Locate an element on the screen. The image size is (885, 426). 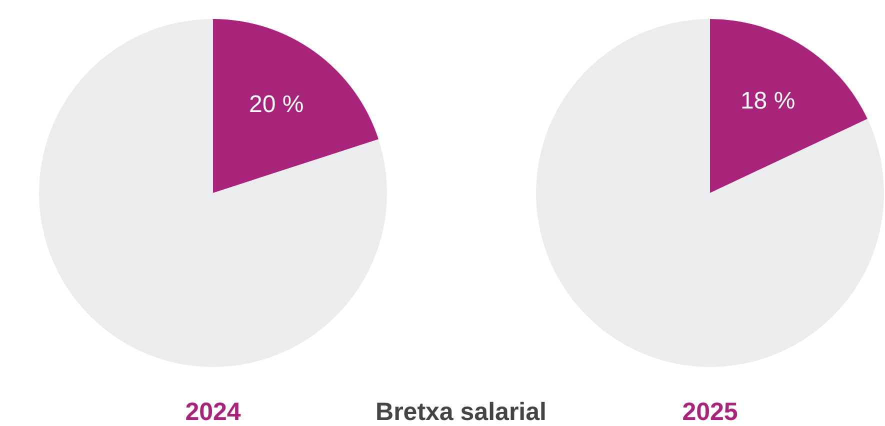
text: 2024 is located at coordinates (213, 412).